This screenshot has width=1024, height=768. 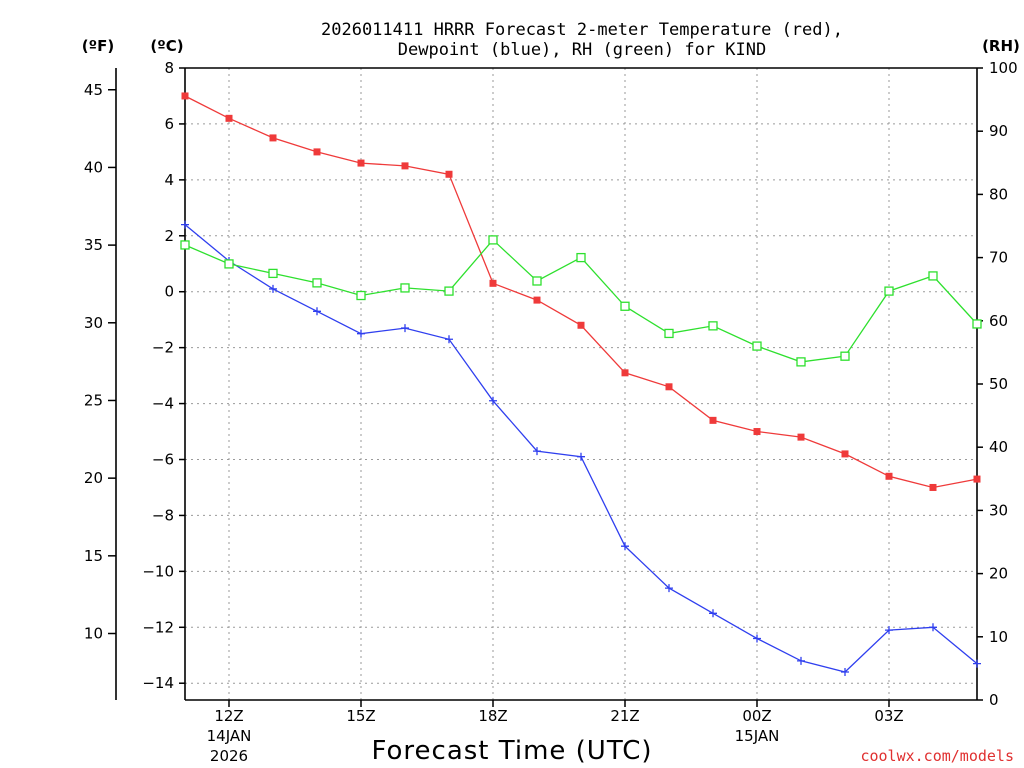 I want to click on fahrenheit-tick-label: 45, so click(x=93, y=90).